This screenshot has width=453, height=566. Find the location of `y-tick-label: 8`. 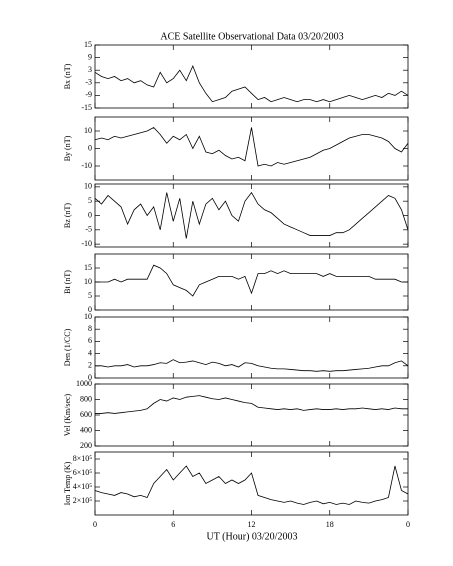

y-tick-label: 8 is located at coordinates (90, 328).